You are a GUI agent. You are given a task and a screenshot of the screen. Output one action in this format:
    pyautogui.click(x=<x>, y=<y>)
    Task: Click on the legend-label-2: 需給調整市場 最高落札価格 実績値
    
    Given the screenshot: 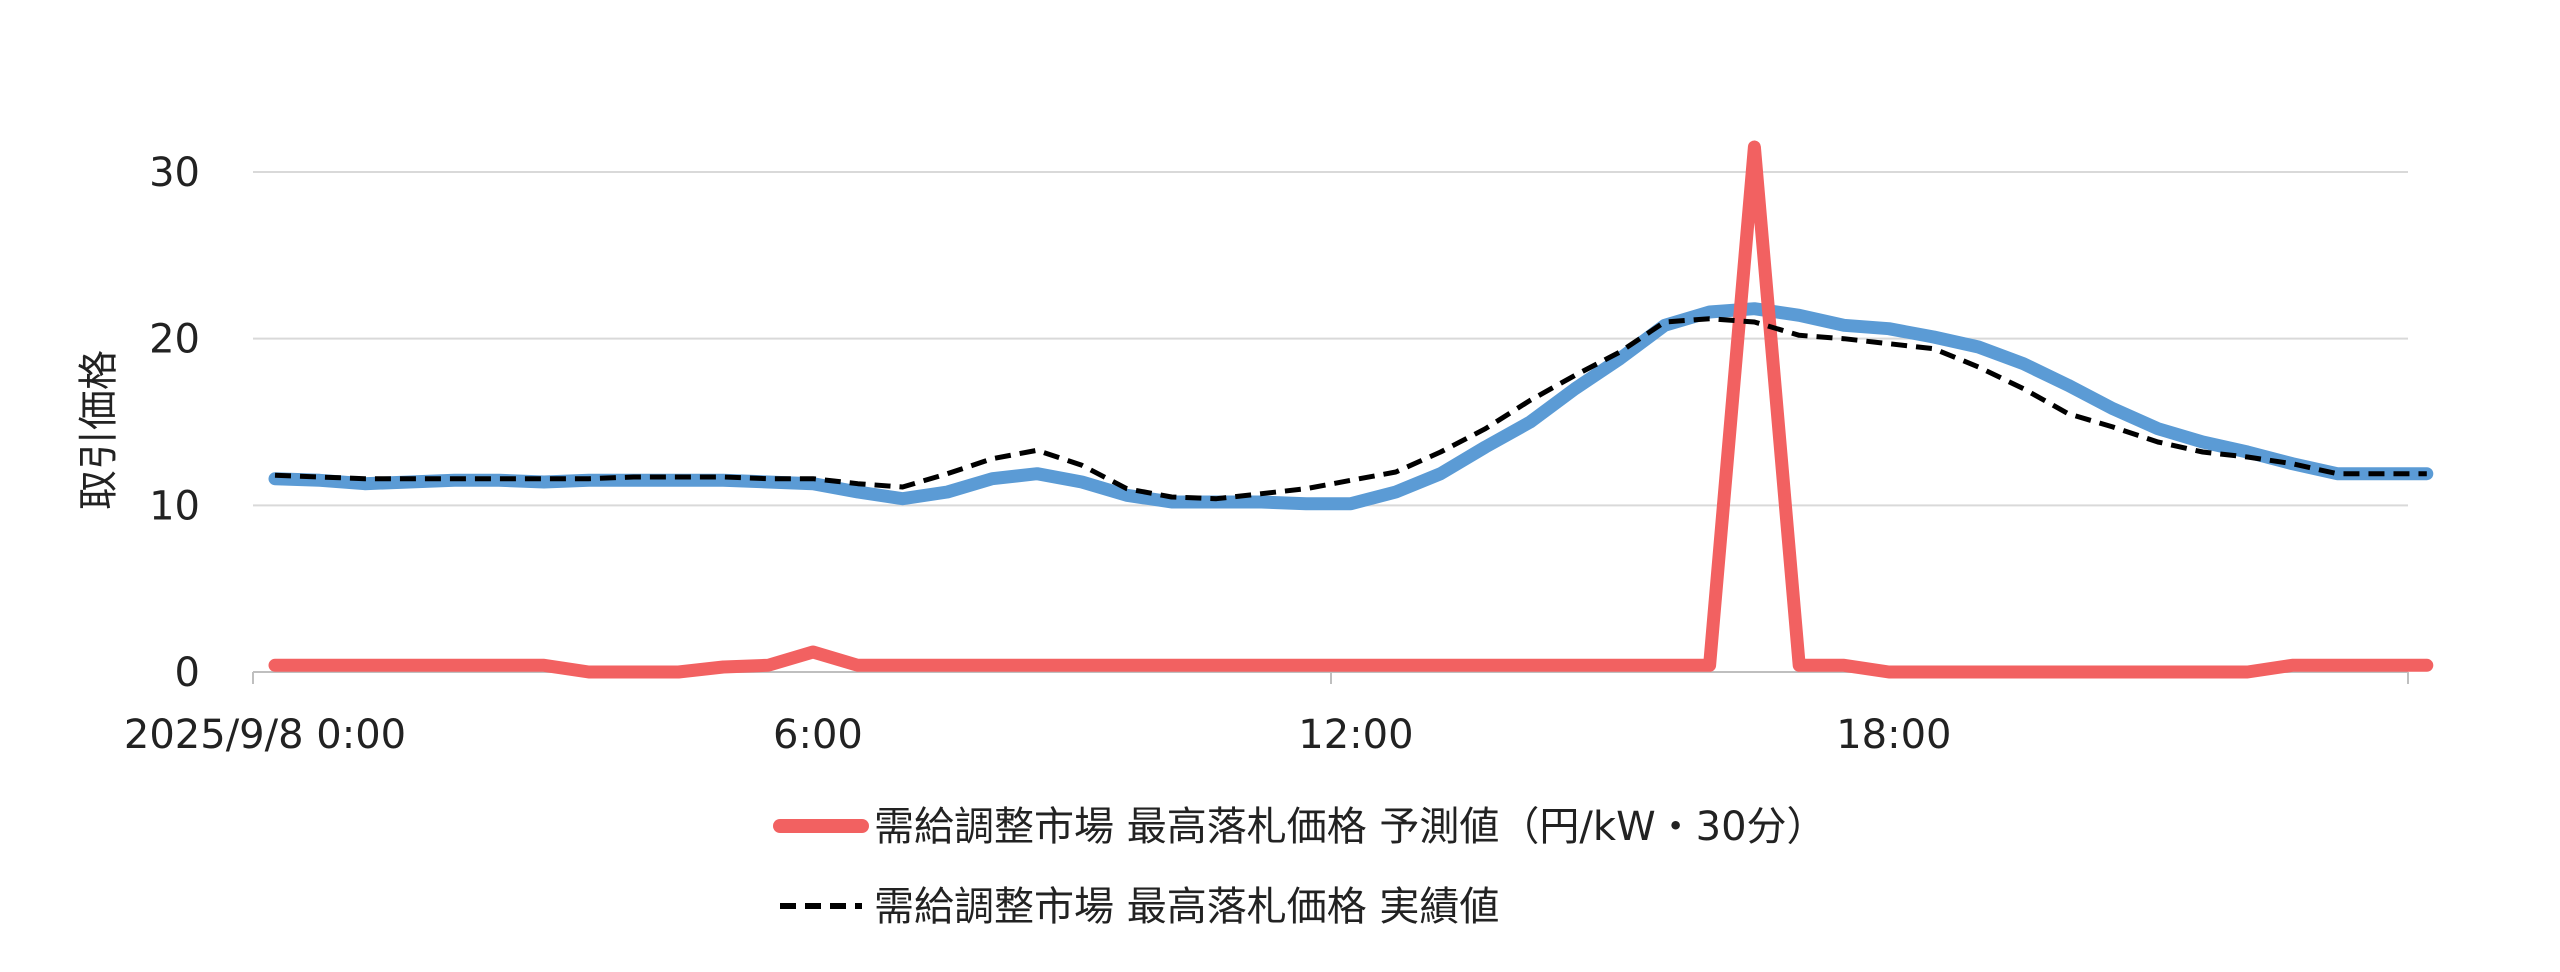 What is the action you would take?
    pyautogui.click(x=1186, y=907)
    